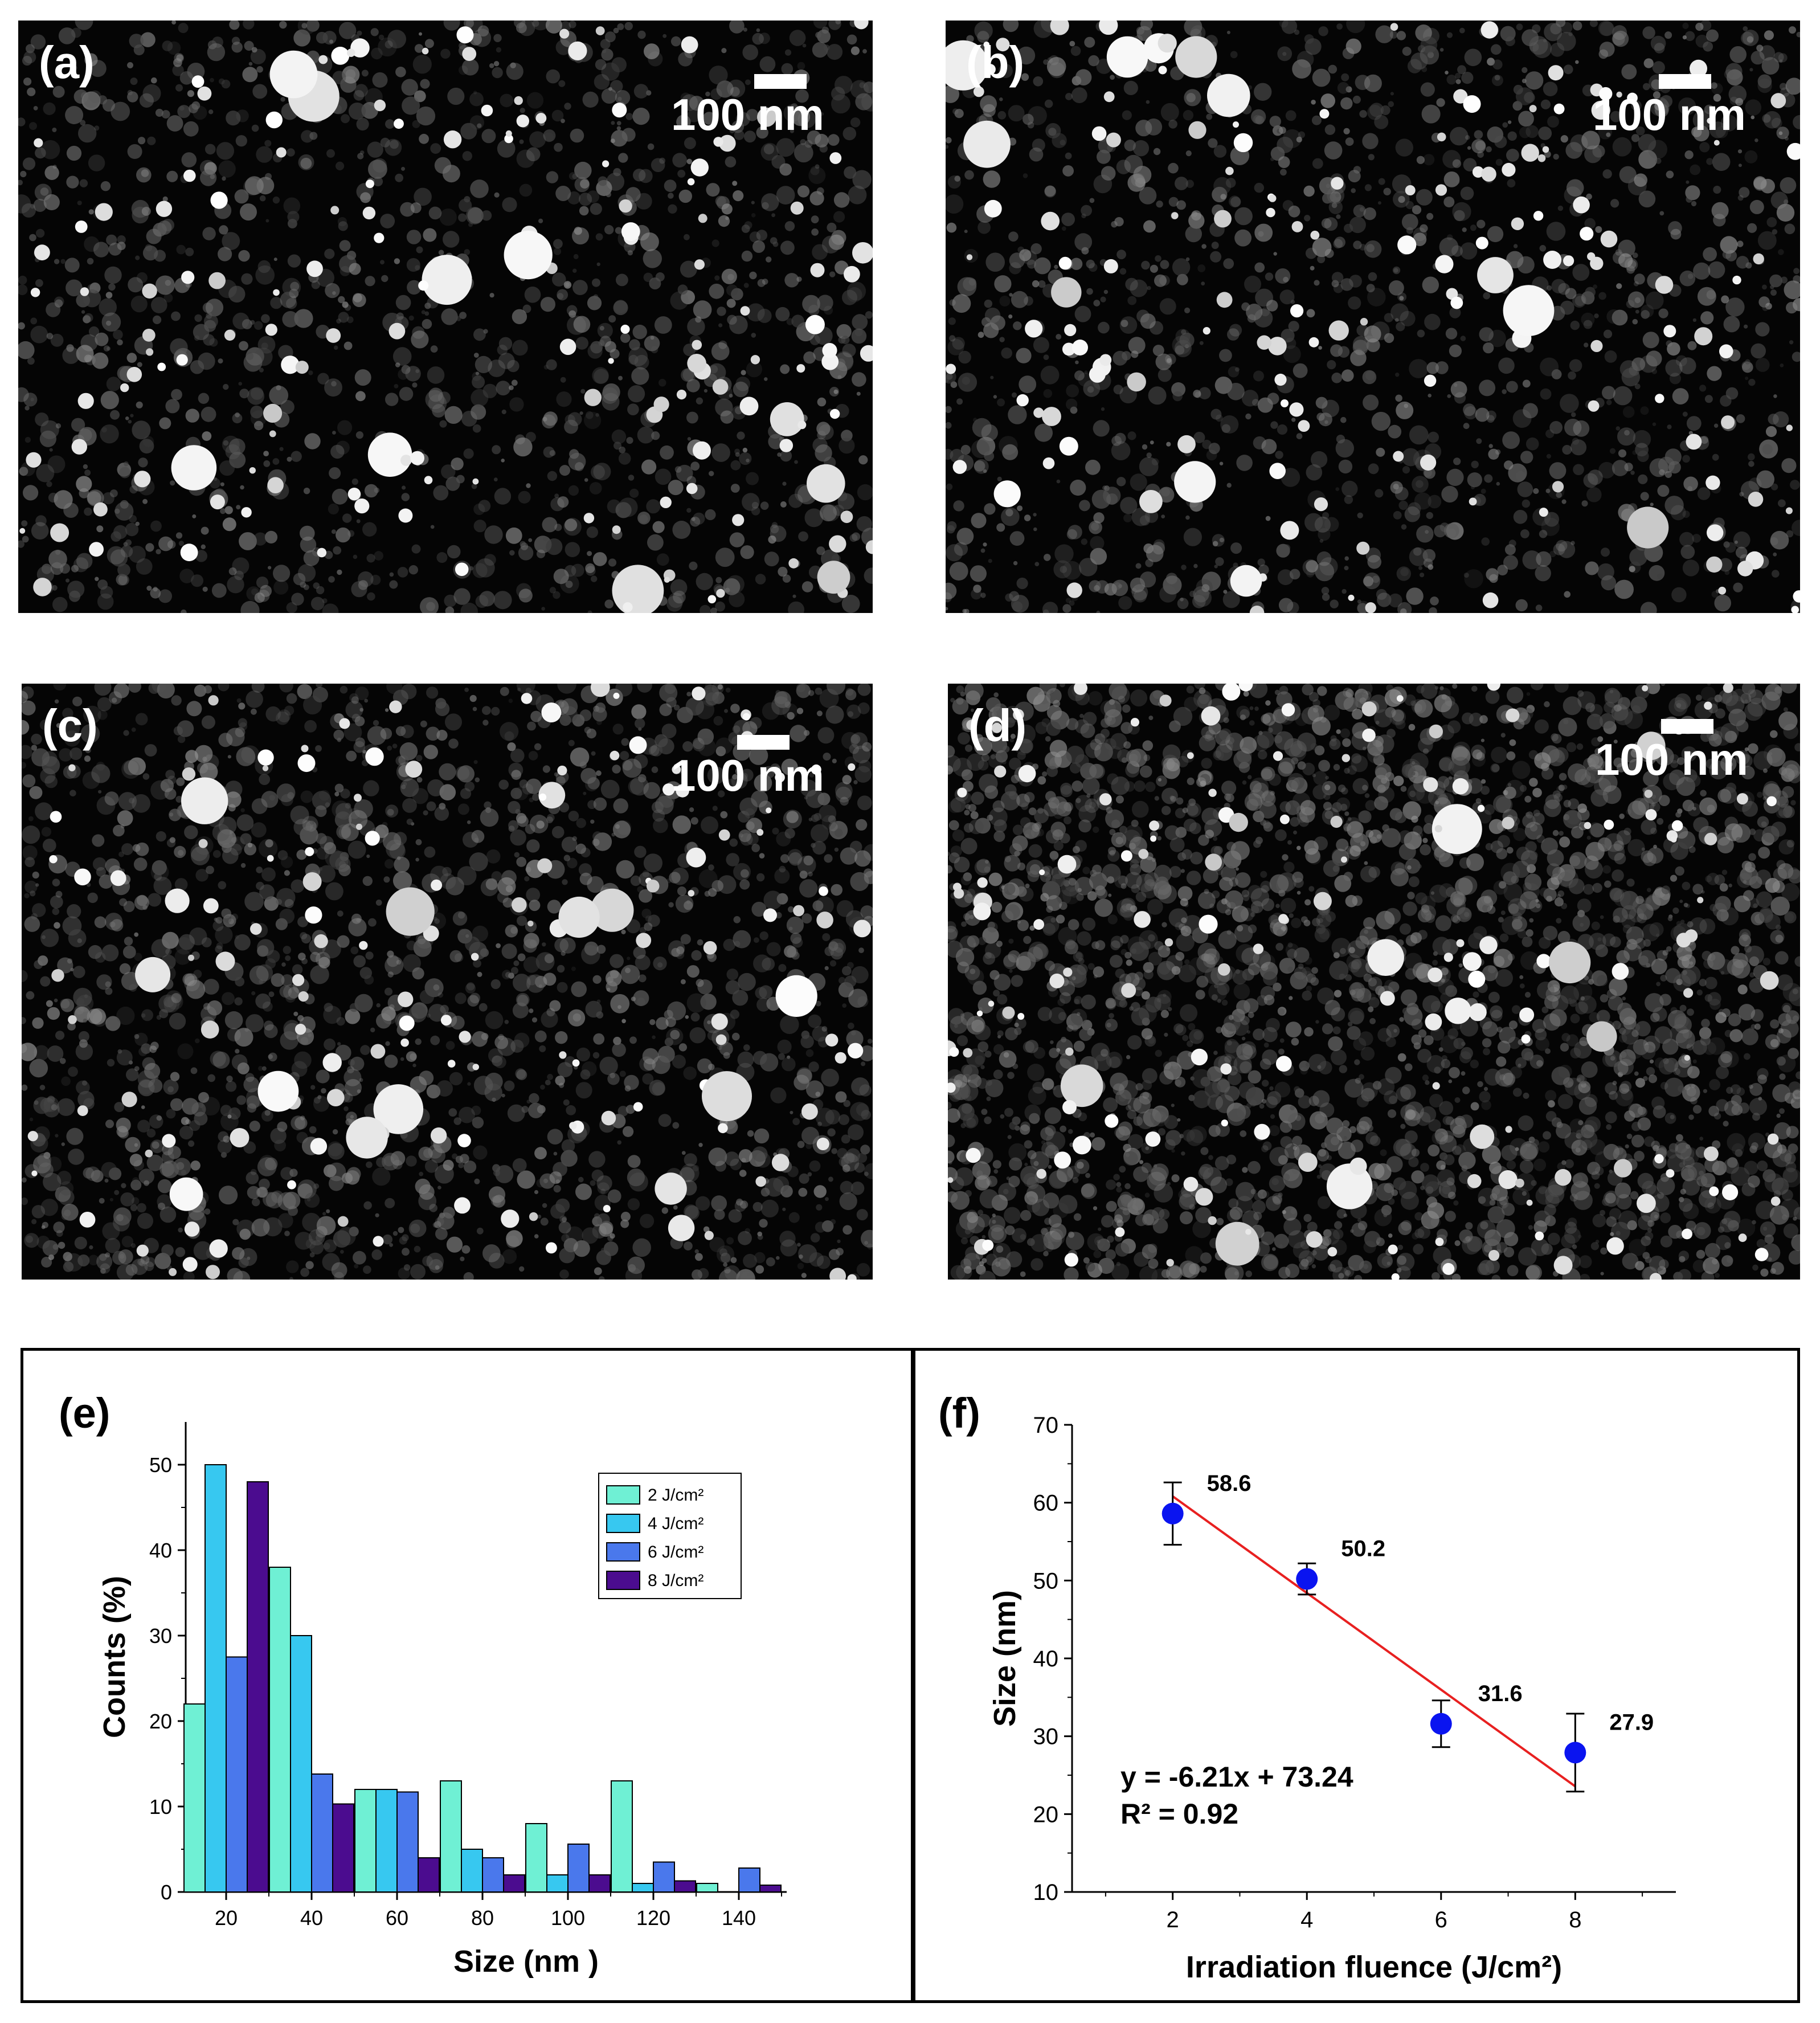 This screenshot has width=1820, height=2023. Describe the element at coordinates (763, 742) in the screenshot. I see `scale-bar-c` at that location.